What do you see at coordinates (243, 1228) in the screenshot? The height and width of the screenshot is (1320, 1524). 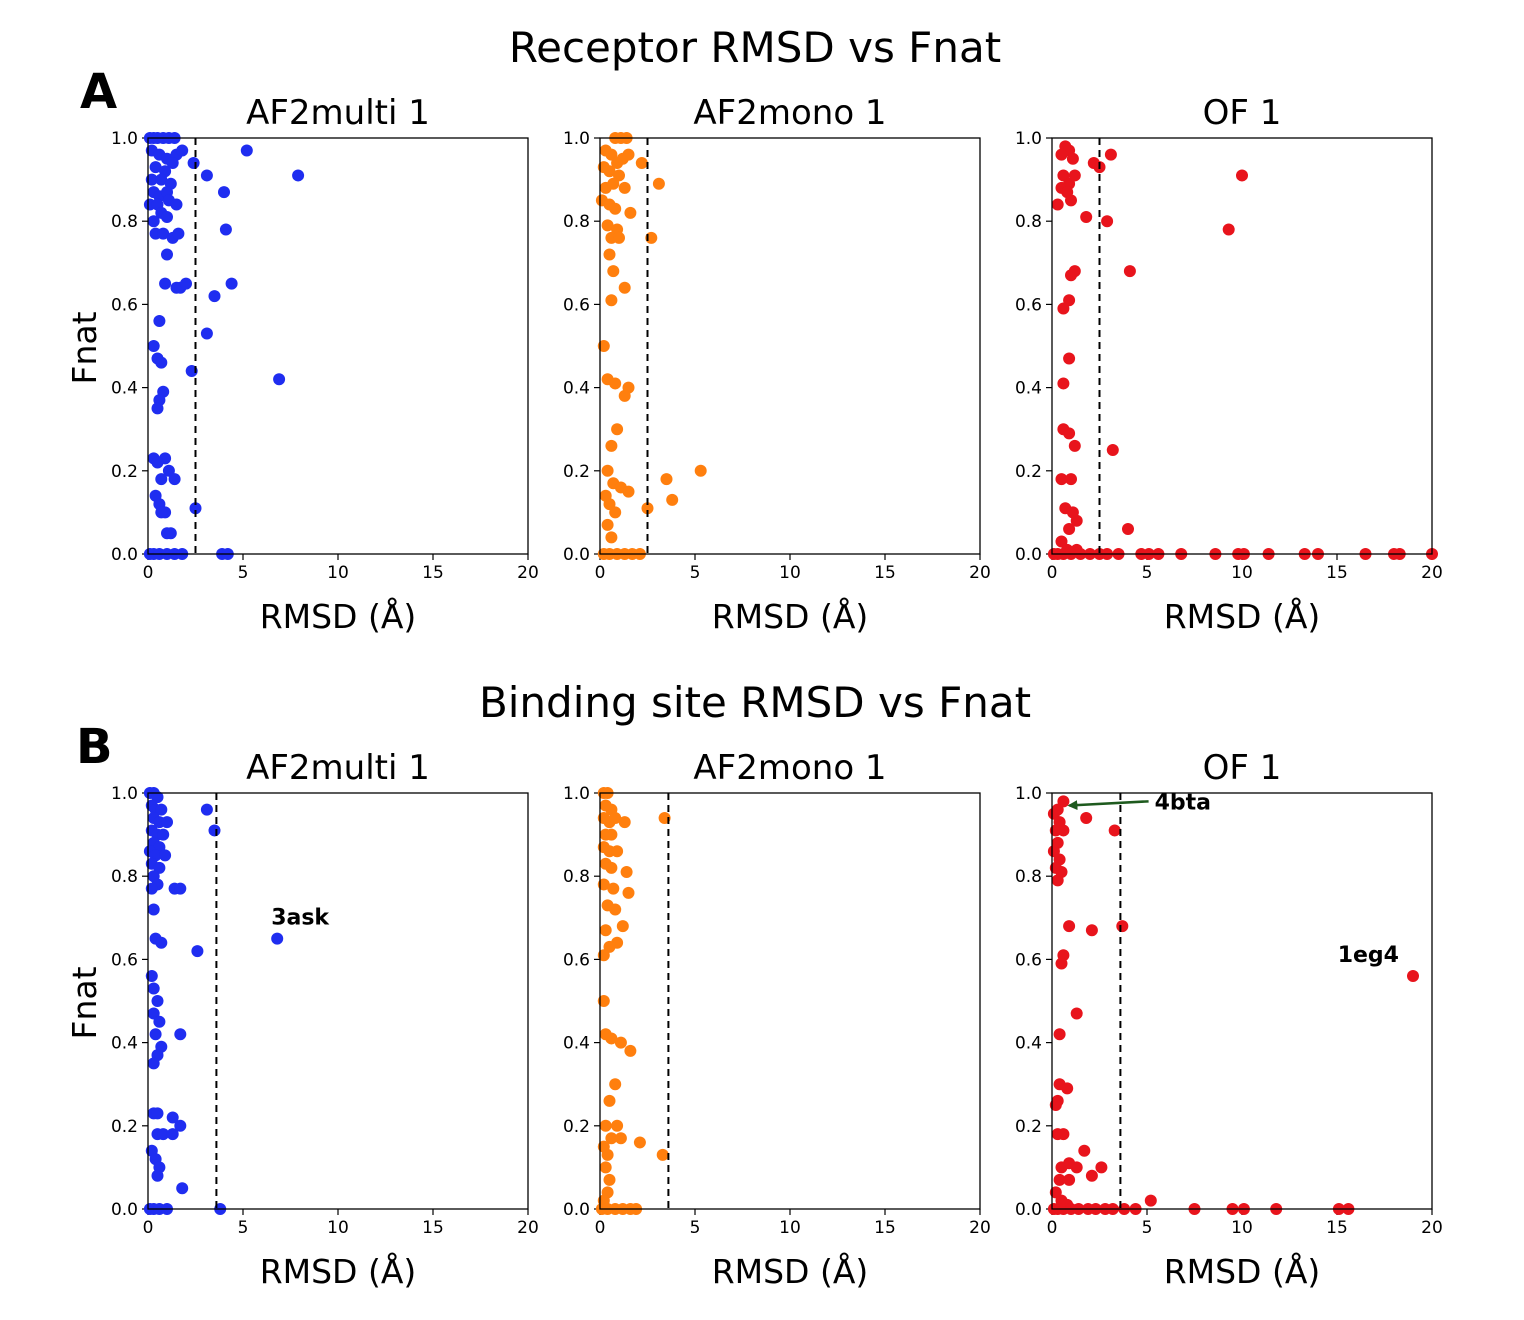 I see `chart-4-xtick-label: 5` at bounding box center [243, 1228].